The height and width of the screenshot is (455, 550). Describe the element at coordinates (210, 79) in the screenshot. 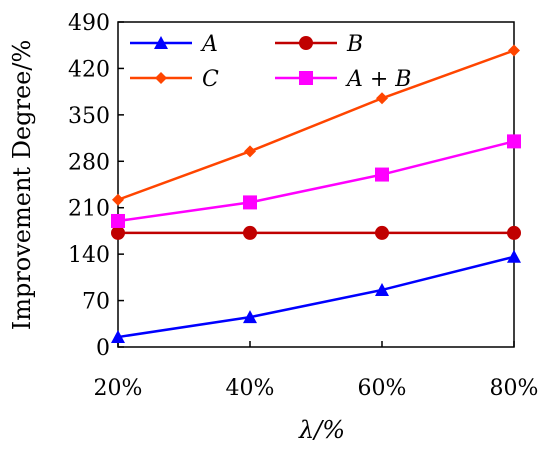

I see `legend-label: C` at that location.